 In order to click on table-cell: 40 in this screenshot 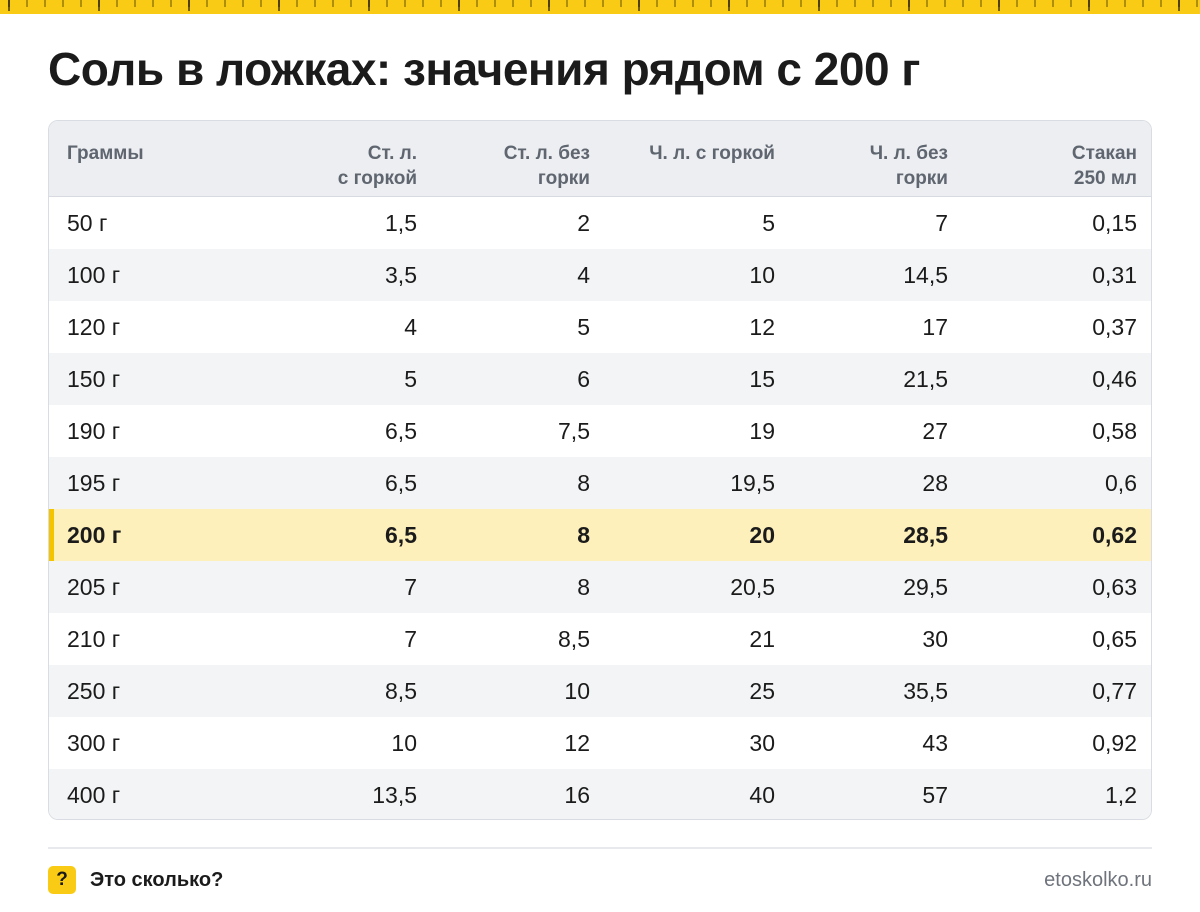, I will do `click(762, 794)`.